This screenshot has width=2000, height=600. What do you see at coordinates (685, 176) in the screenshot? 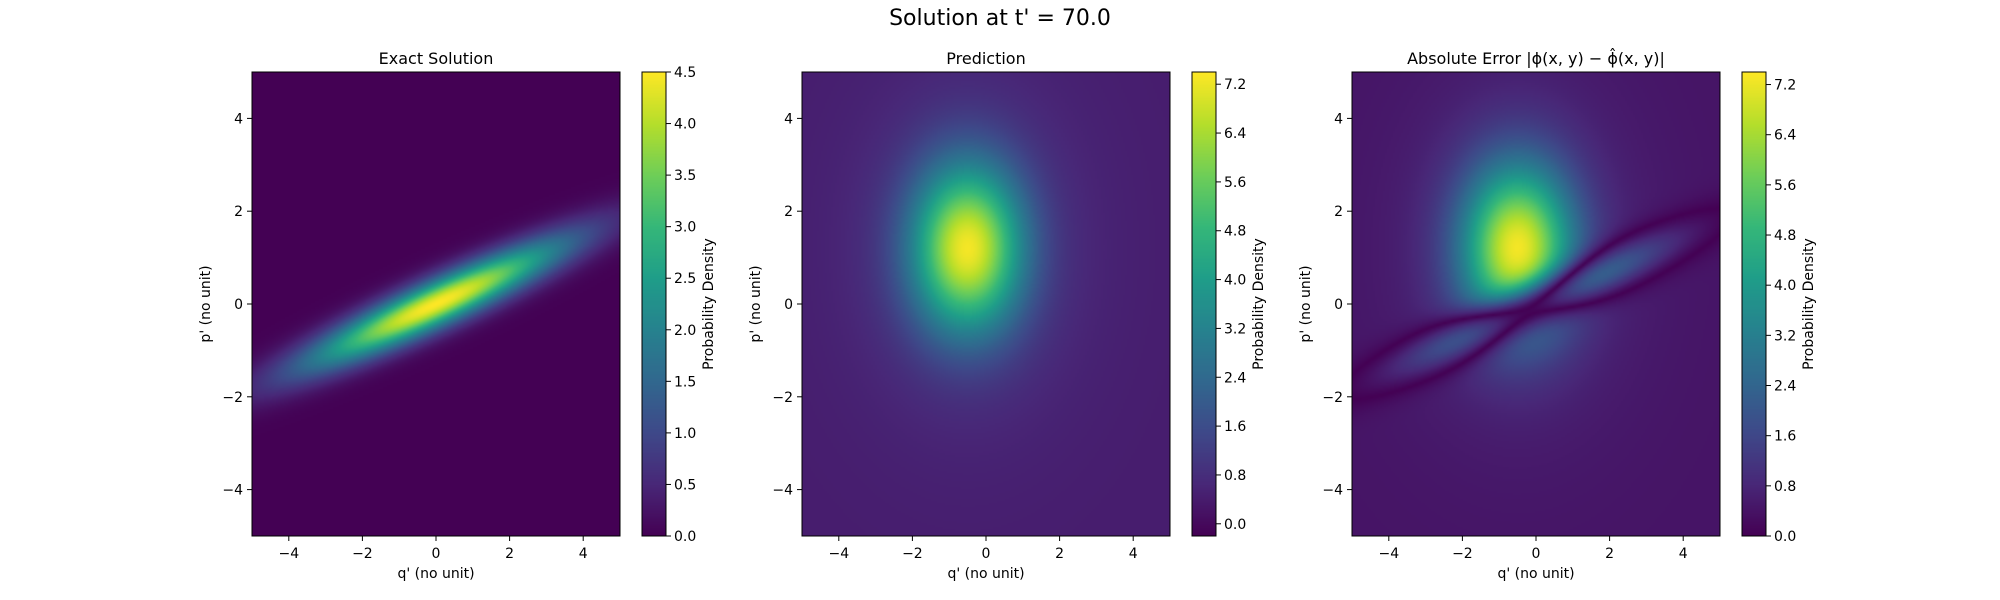
I see `colorbar-tick-label: 3.5` at bounding box center [685, 176].